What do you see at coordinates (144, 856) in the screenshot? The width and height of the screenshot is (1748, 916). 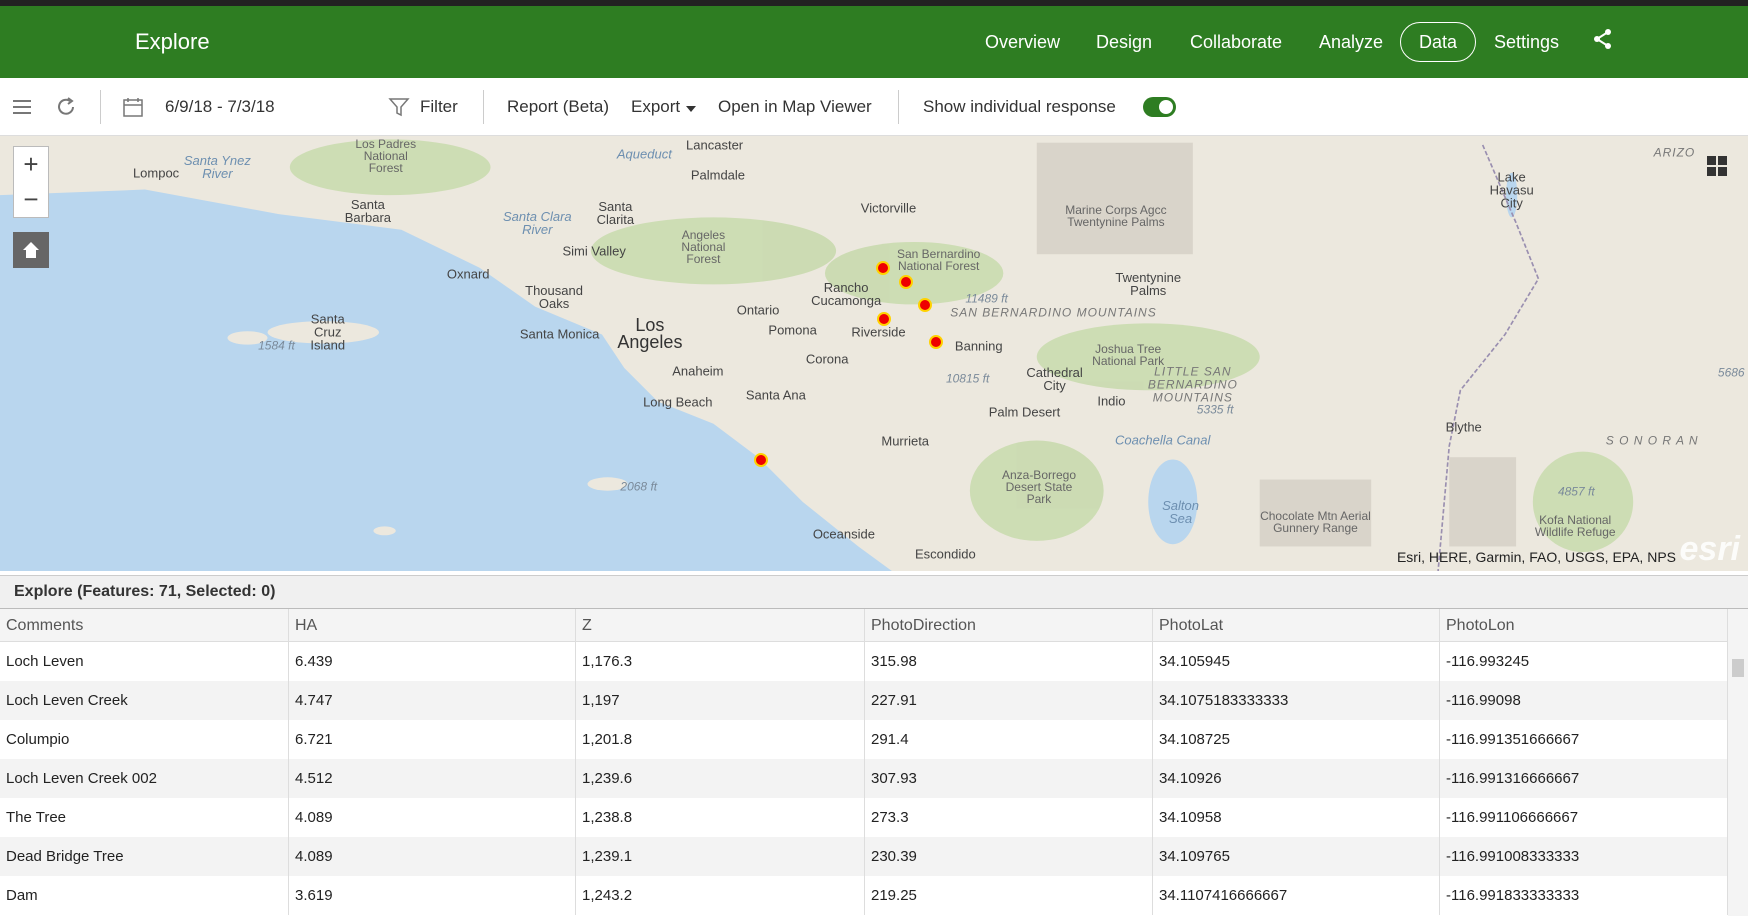 I see `table-cell: Dead Bridge Tree` at bounding box center [144, 856].